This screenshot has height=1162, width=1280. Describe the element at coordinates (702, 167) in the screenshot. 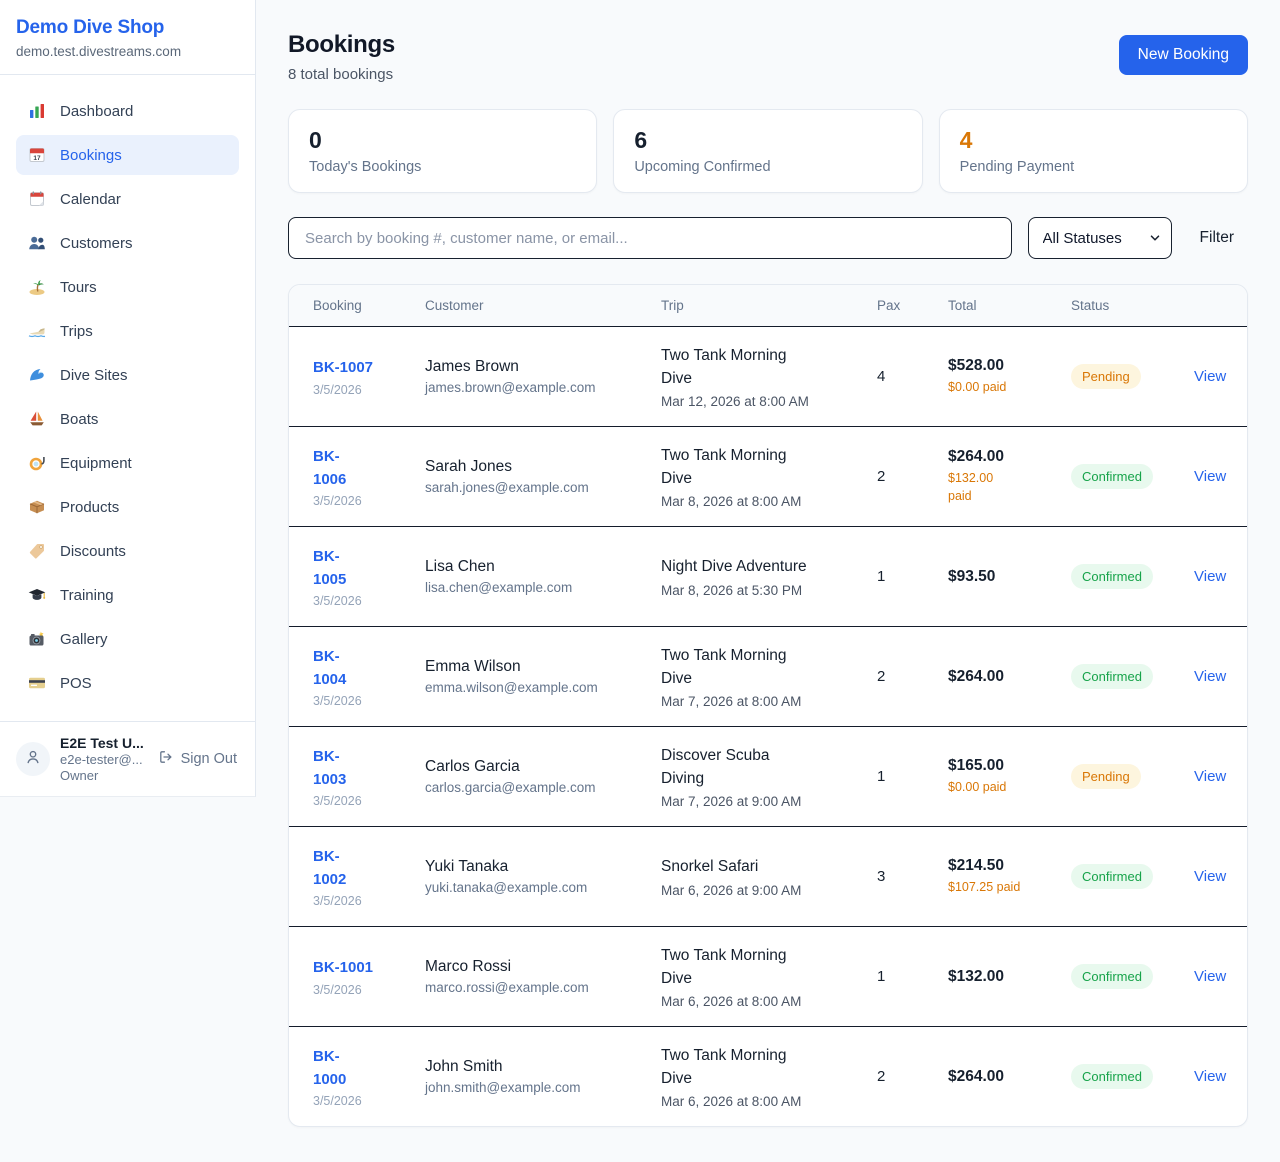

I see `stat-label: Upcoming Confirmed` at that location.